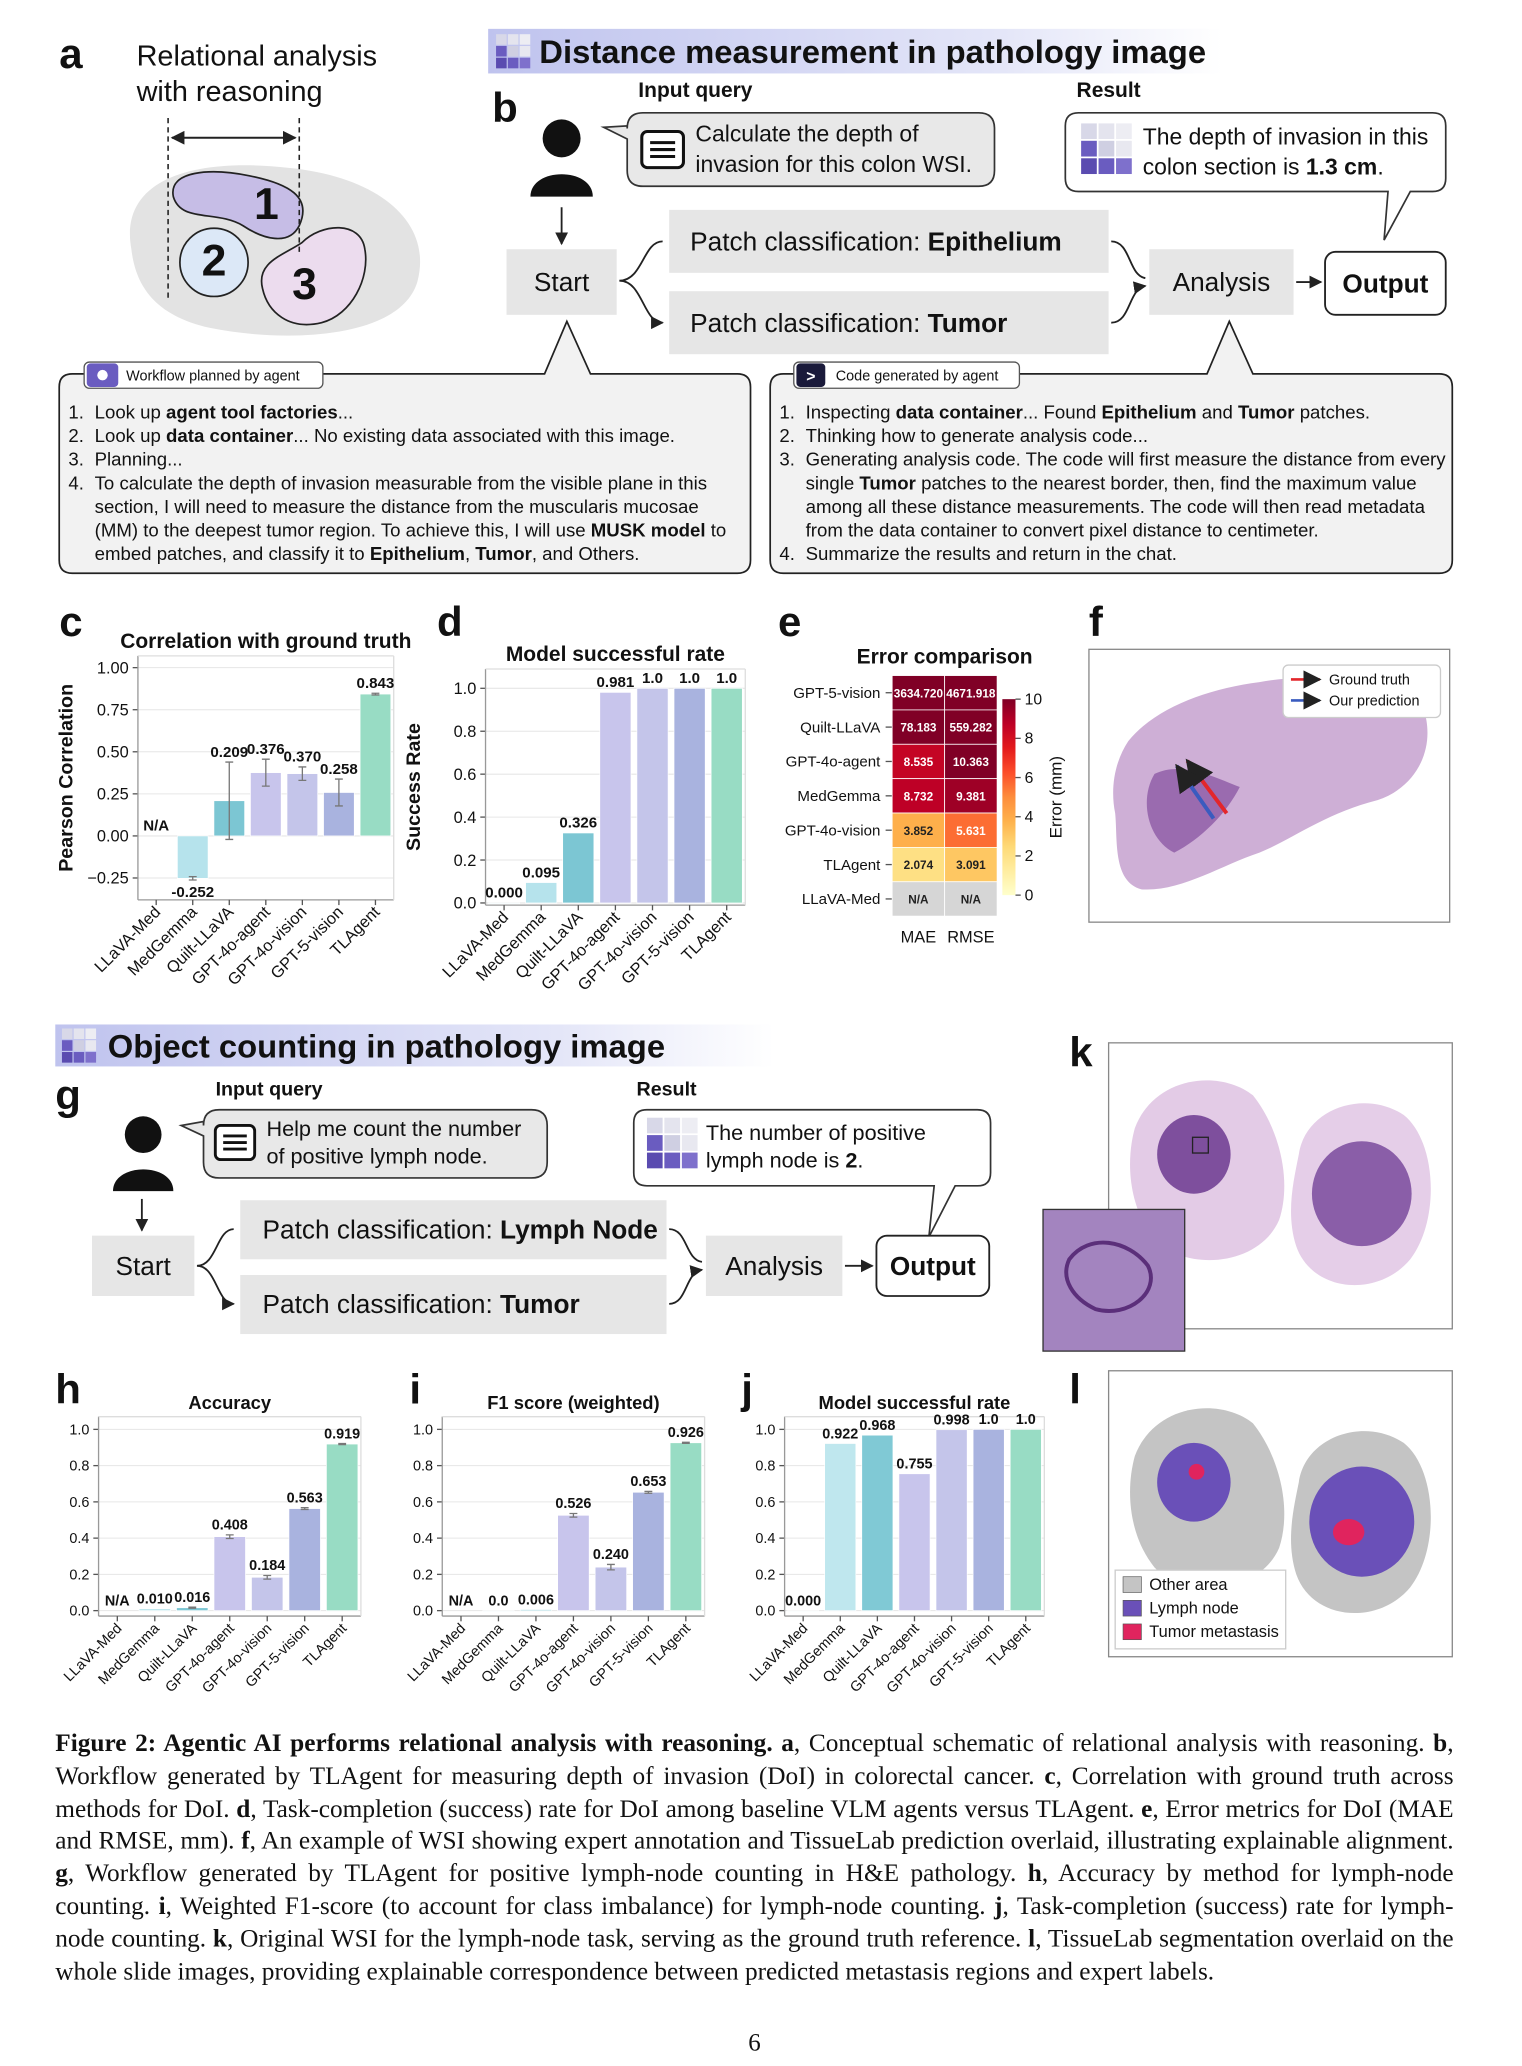 Image resolution: width=1522 pixels, height=2066 pixels. Describe the element at coordinates (143, 1154) in the screenshot. I see `user-icon` at that location.